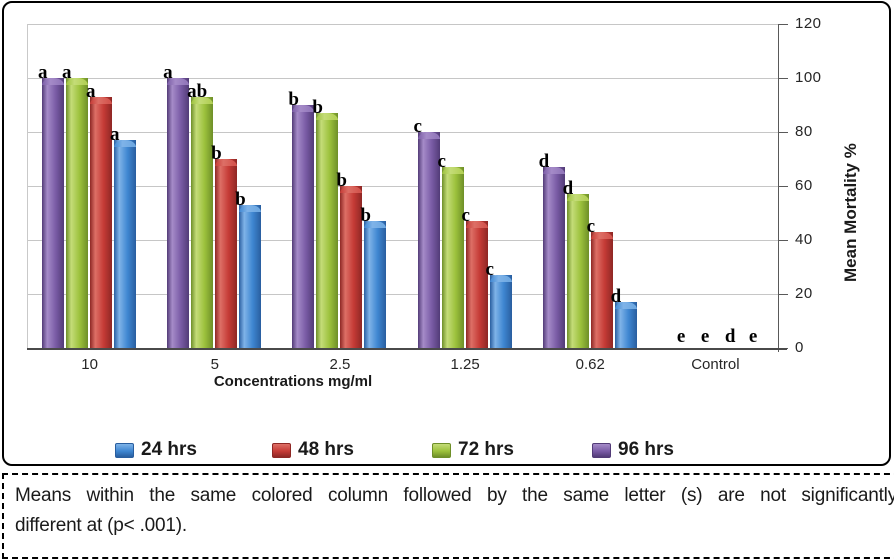 The height and width of the screenshot is (559, 894). Describe the element at coordinates (601, 289) in the screenshot. I see `bar-48-hrs-0.62` at that location.